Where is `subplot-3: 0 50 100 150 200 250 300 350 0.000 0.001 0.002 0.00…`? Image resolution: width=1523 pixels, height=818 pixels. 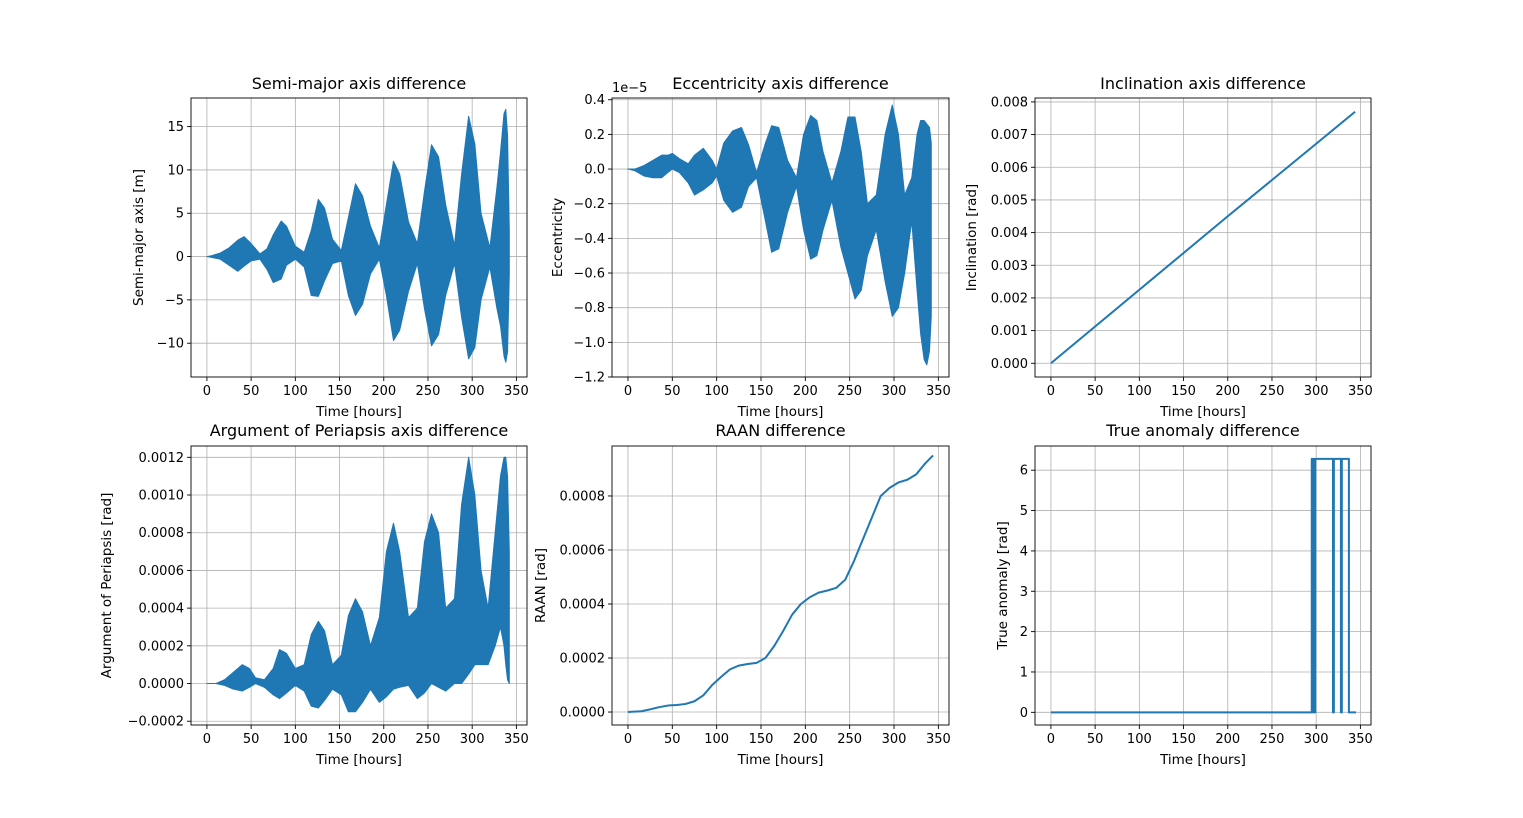 subplot-3: 0 50 100 150 200 250 300 350 0.000 0.001 0.002 0.00… is located at coordinates (1168, 247).